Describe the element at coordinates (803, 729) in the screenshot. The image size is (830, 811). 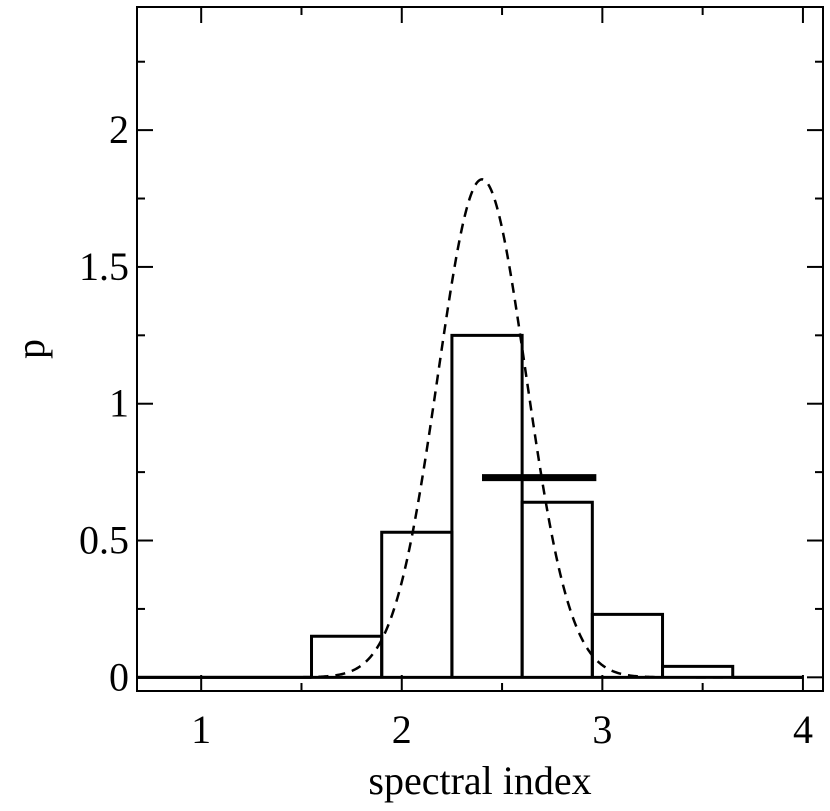
I see `x-tick-label: 4` at that location.